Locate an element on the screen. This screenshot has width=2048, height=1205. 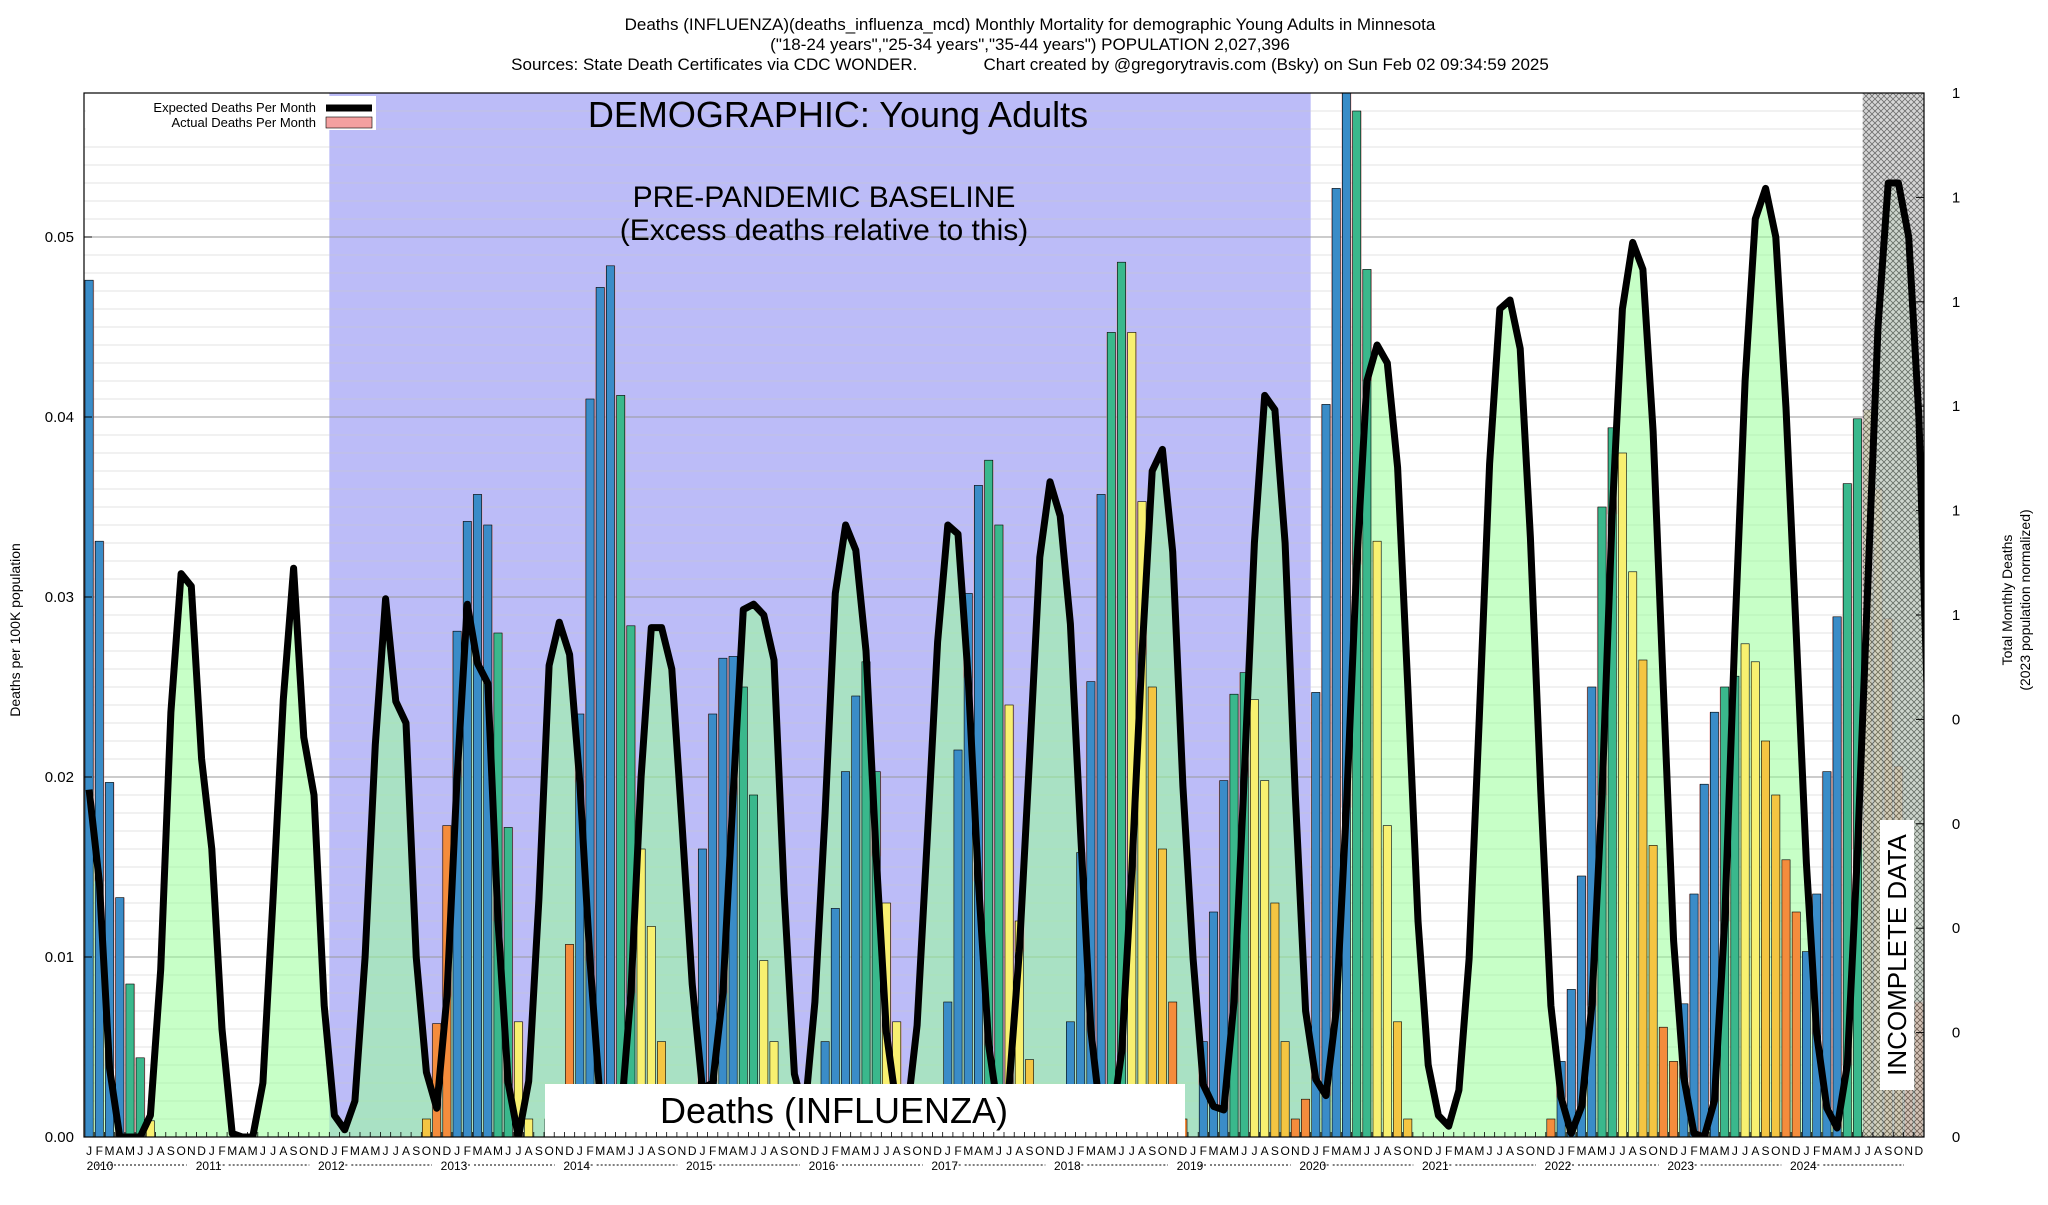
x-tick-year: 2017 is located at coordinates (944, 1166).